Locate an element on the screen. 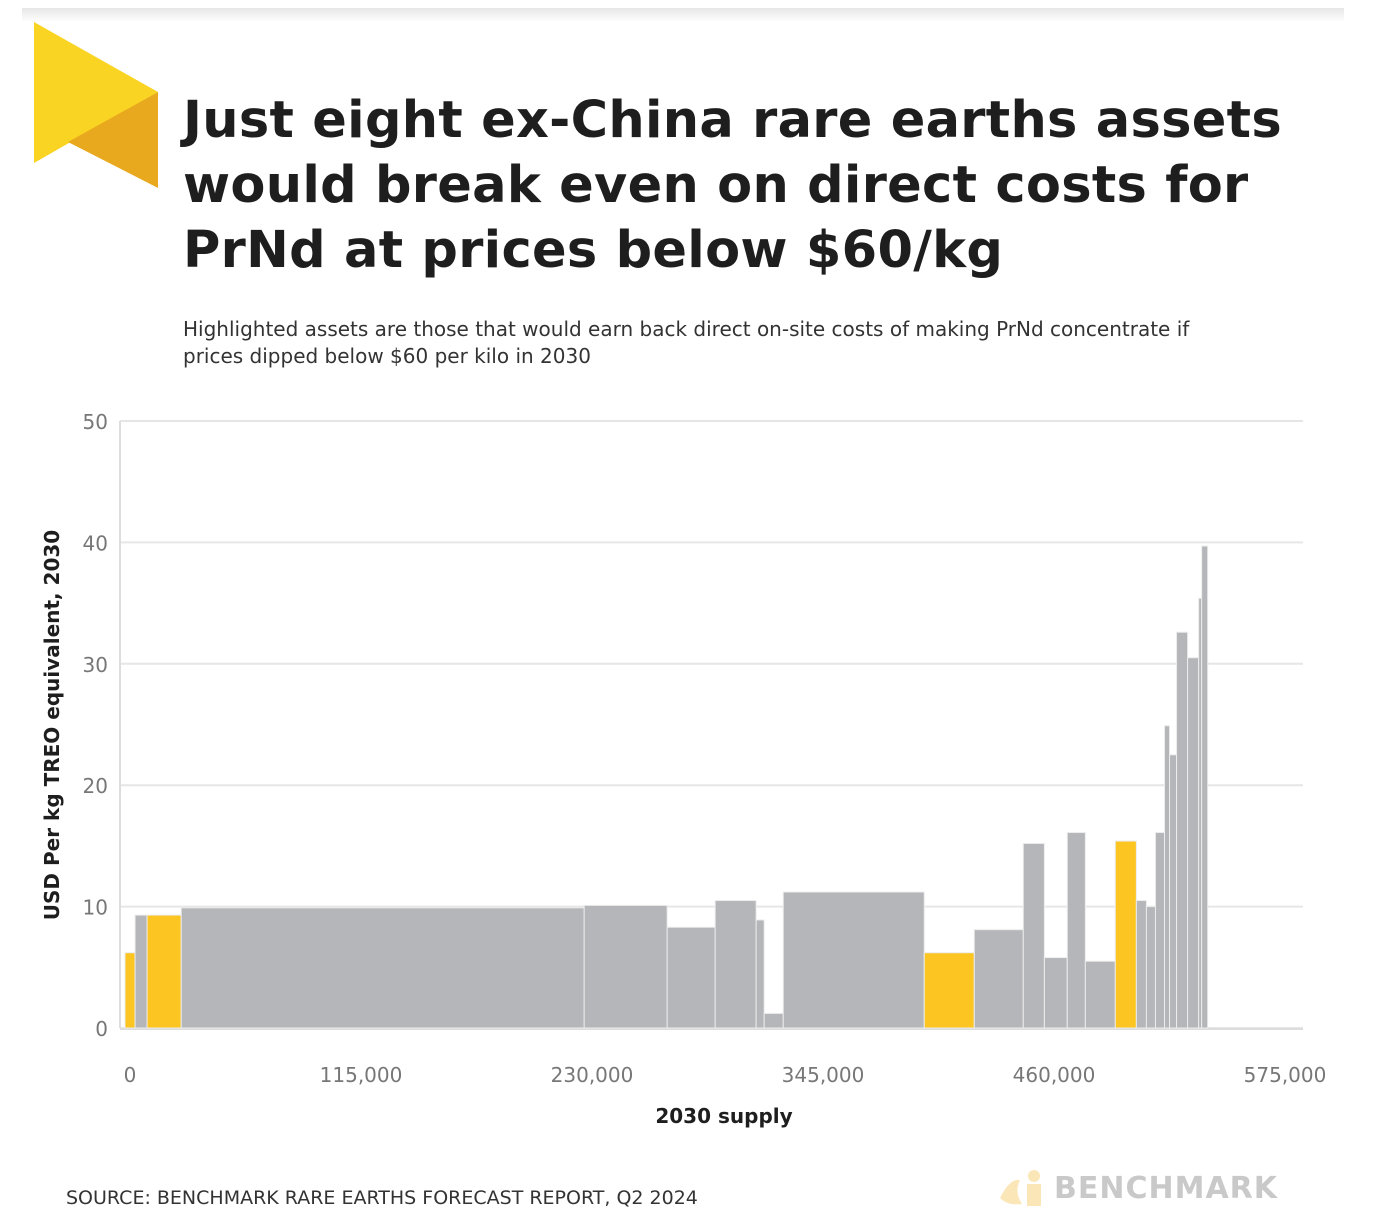 This screenshot has height=1228, width=1388. y-tick-label: 50 is located at coordinates (95, 422).